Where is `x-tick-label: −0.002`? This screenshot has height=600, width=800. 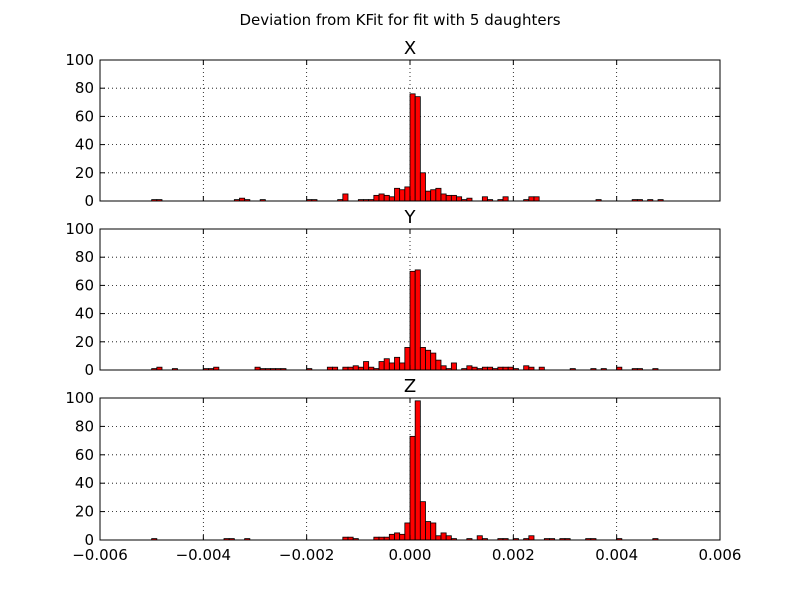
x-tick-label: −0.002 is located at coordinates (307, 555).